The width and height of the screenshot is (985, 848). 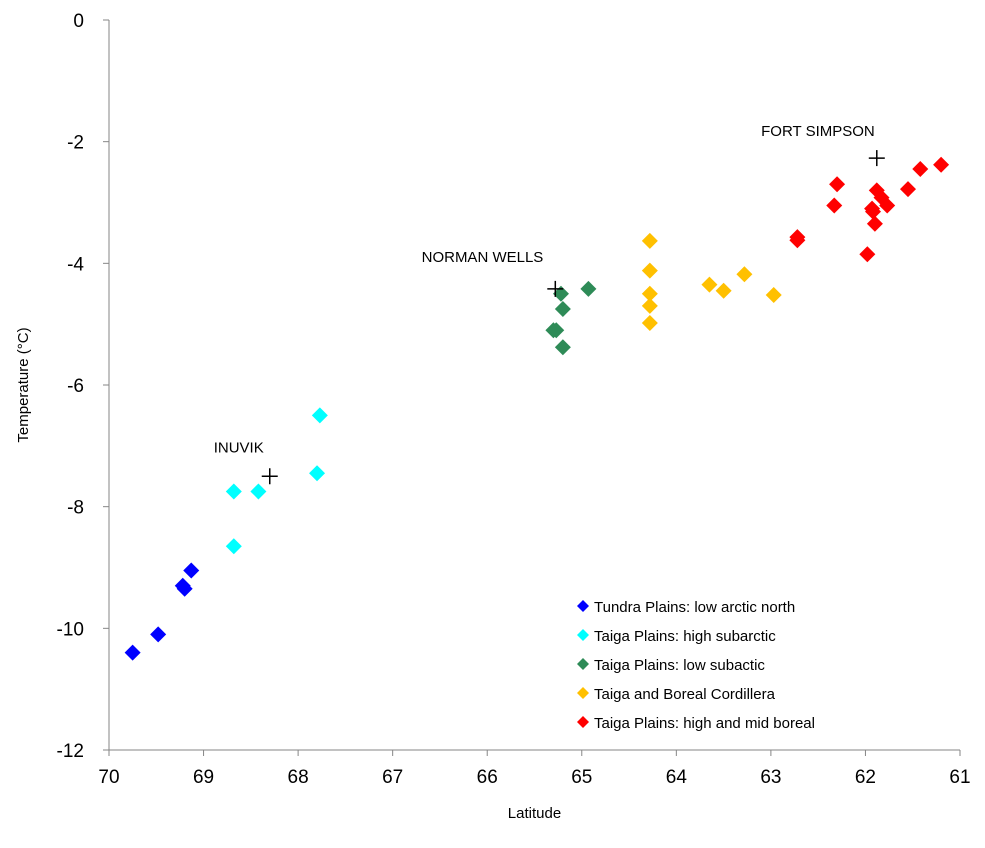 What do you see at coordinates (239, 447) in the screenshot?
I see `station-label: INUVIK` at bounding box center [239, 447].